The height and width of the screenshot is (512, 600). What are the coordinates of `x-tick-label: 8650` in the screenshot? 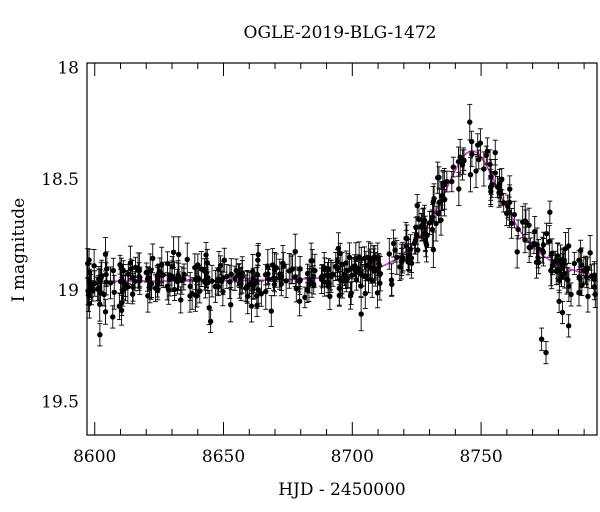 It's located at (223, 457).